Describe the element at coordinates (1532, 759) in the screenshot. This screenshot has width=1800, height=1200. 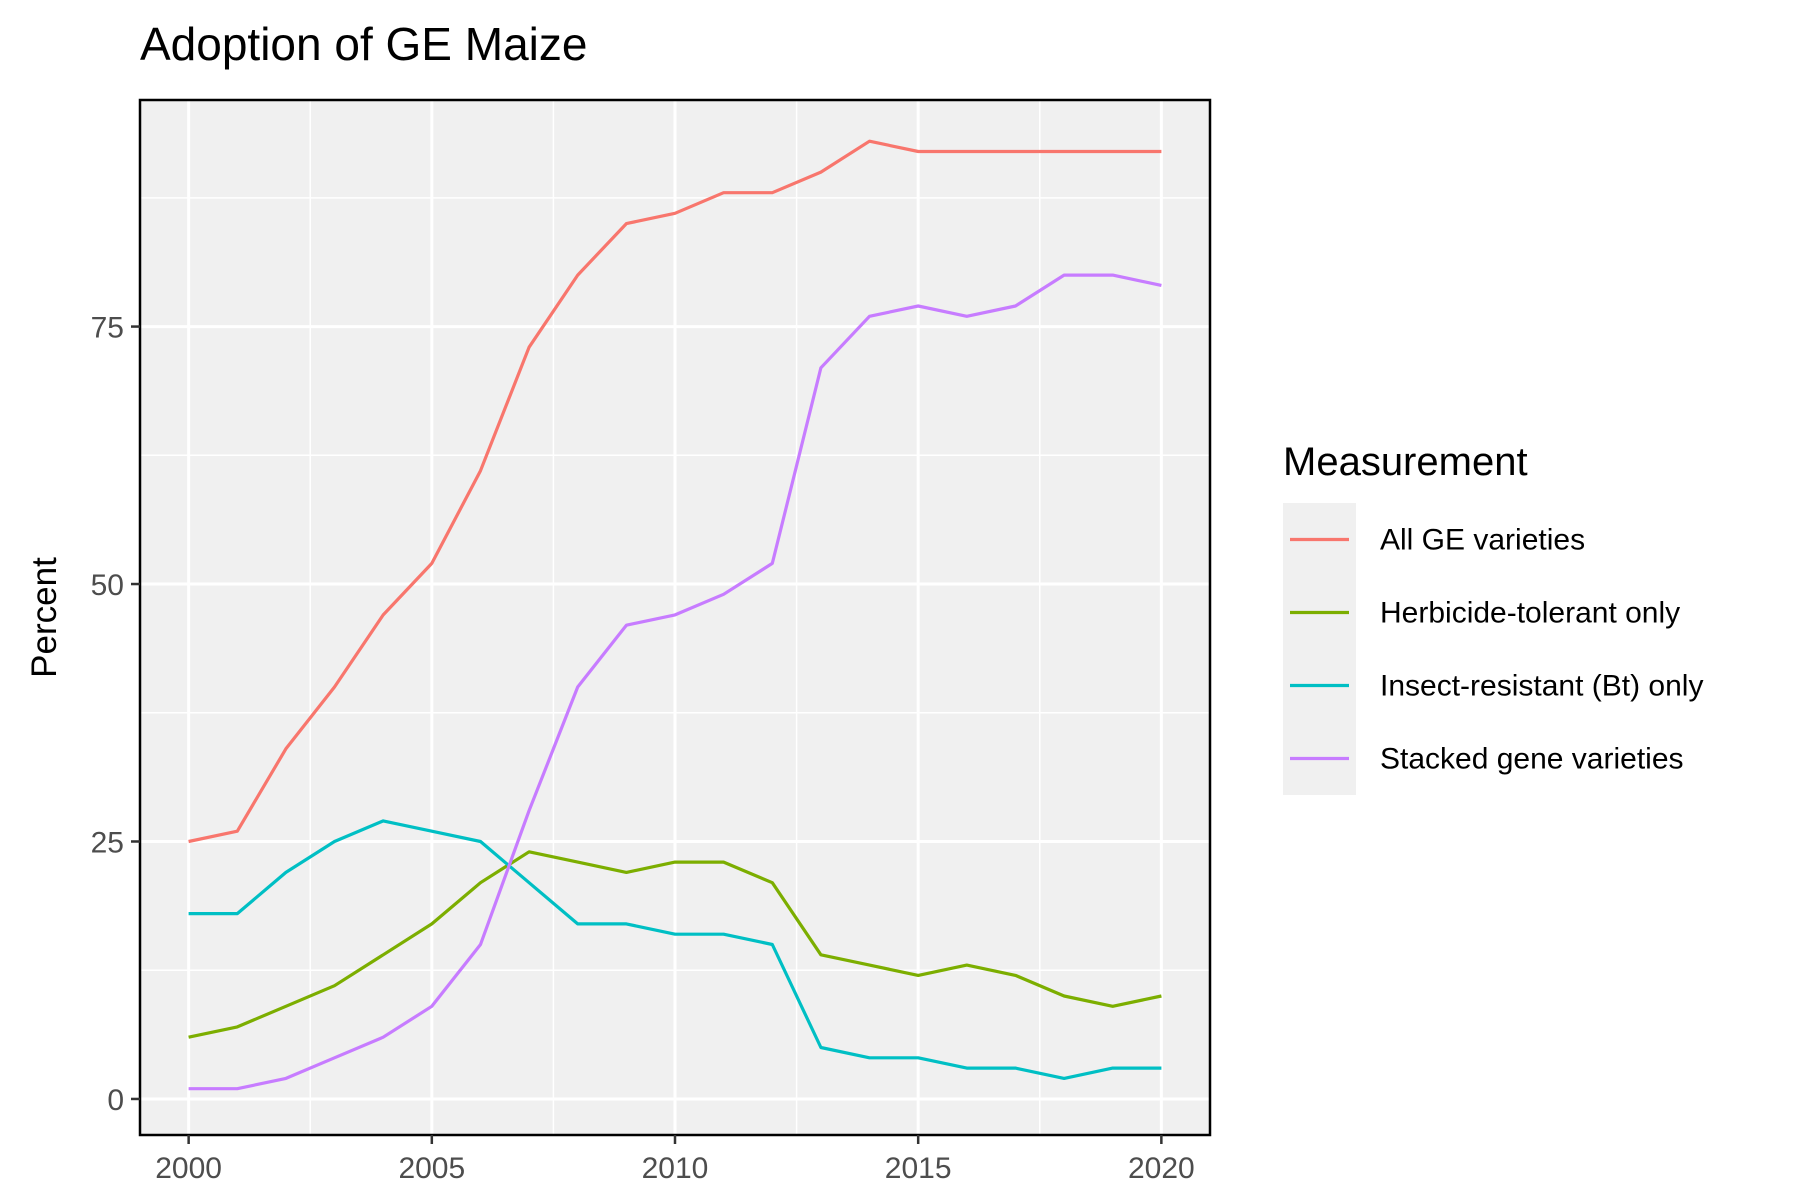
I see `legend-label-4: Stacked gene varieties` at that location.